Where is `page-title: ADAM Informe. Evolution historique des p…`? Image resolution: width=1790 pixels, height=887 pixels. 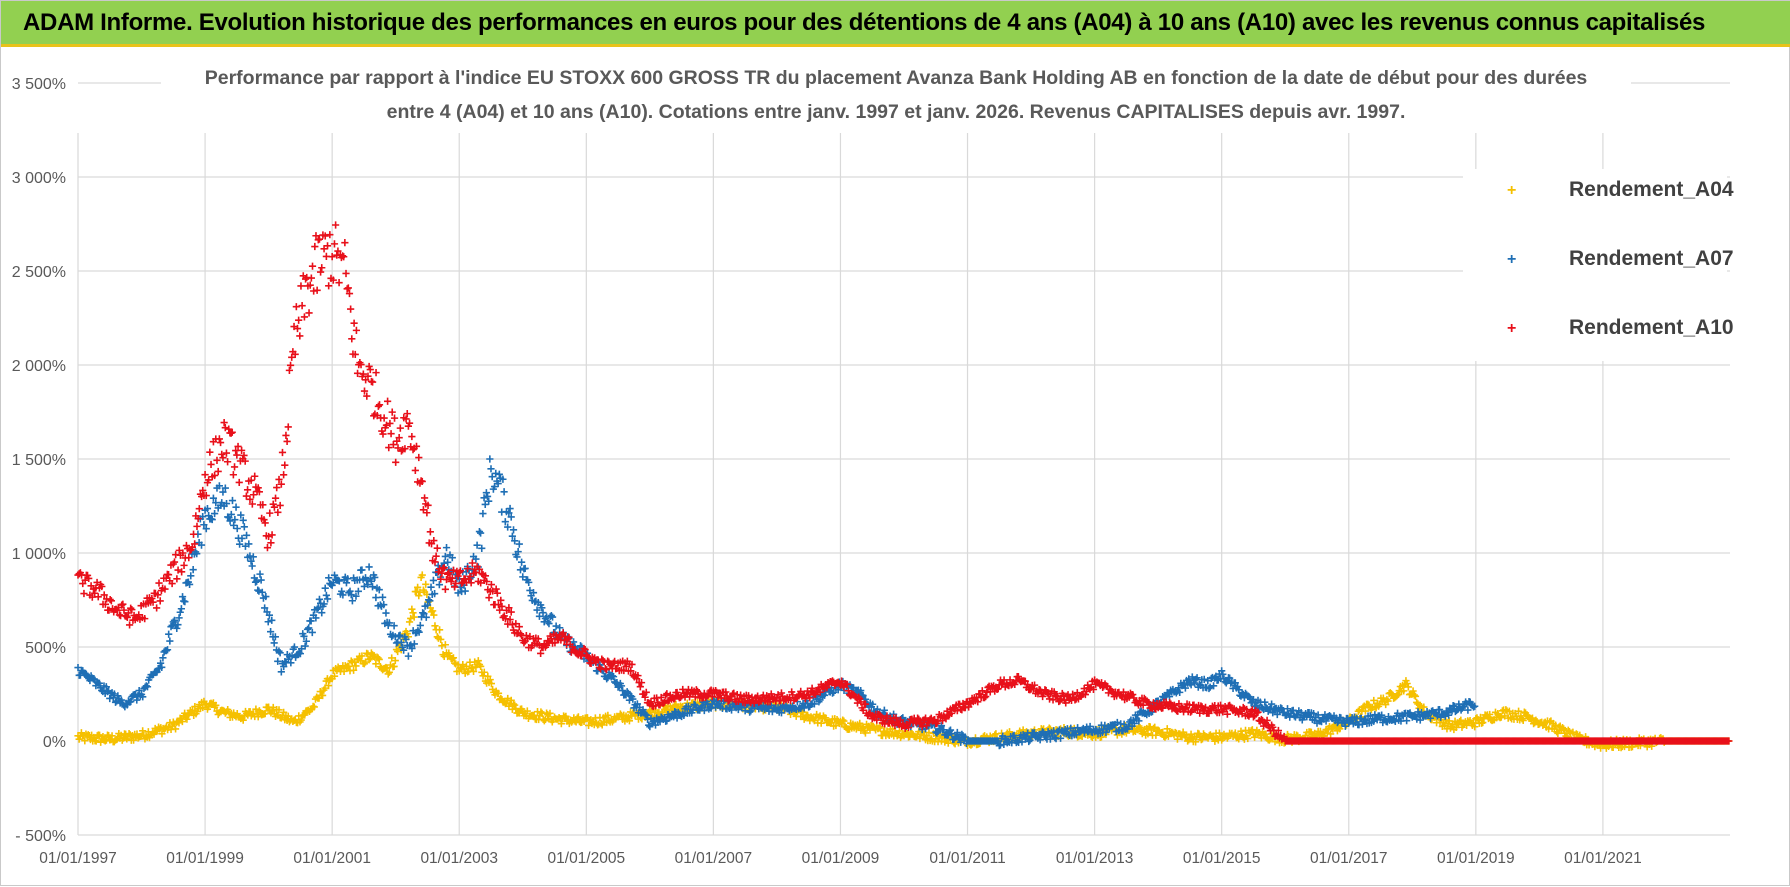
page-title: ADAM Informe. Evolution historique des p… is located at coordinates (864, 22).